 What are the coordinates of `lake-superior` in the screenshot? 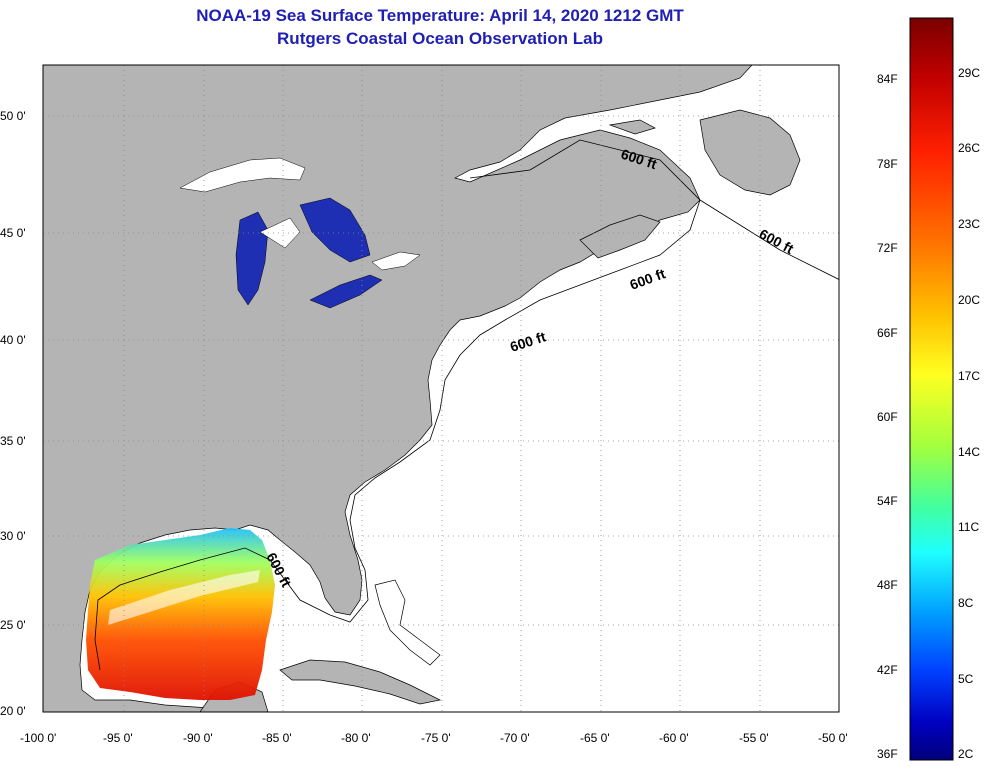 It's located at (242, 175).